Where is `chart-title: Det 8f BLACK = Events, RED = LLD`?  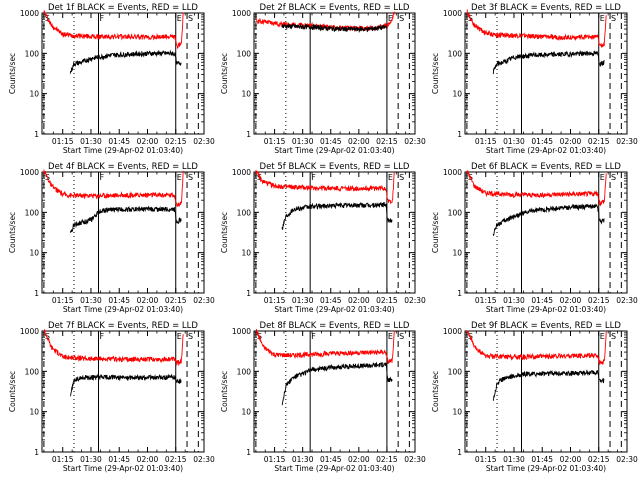 chart-title: Det 8f BLACK = Events, RED = LLD is located at coordinates (335, 326).